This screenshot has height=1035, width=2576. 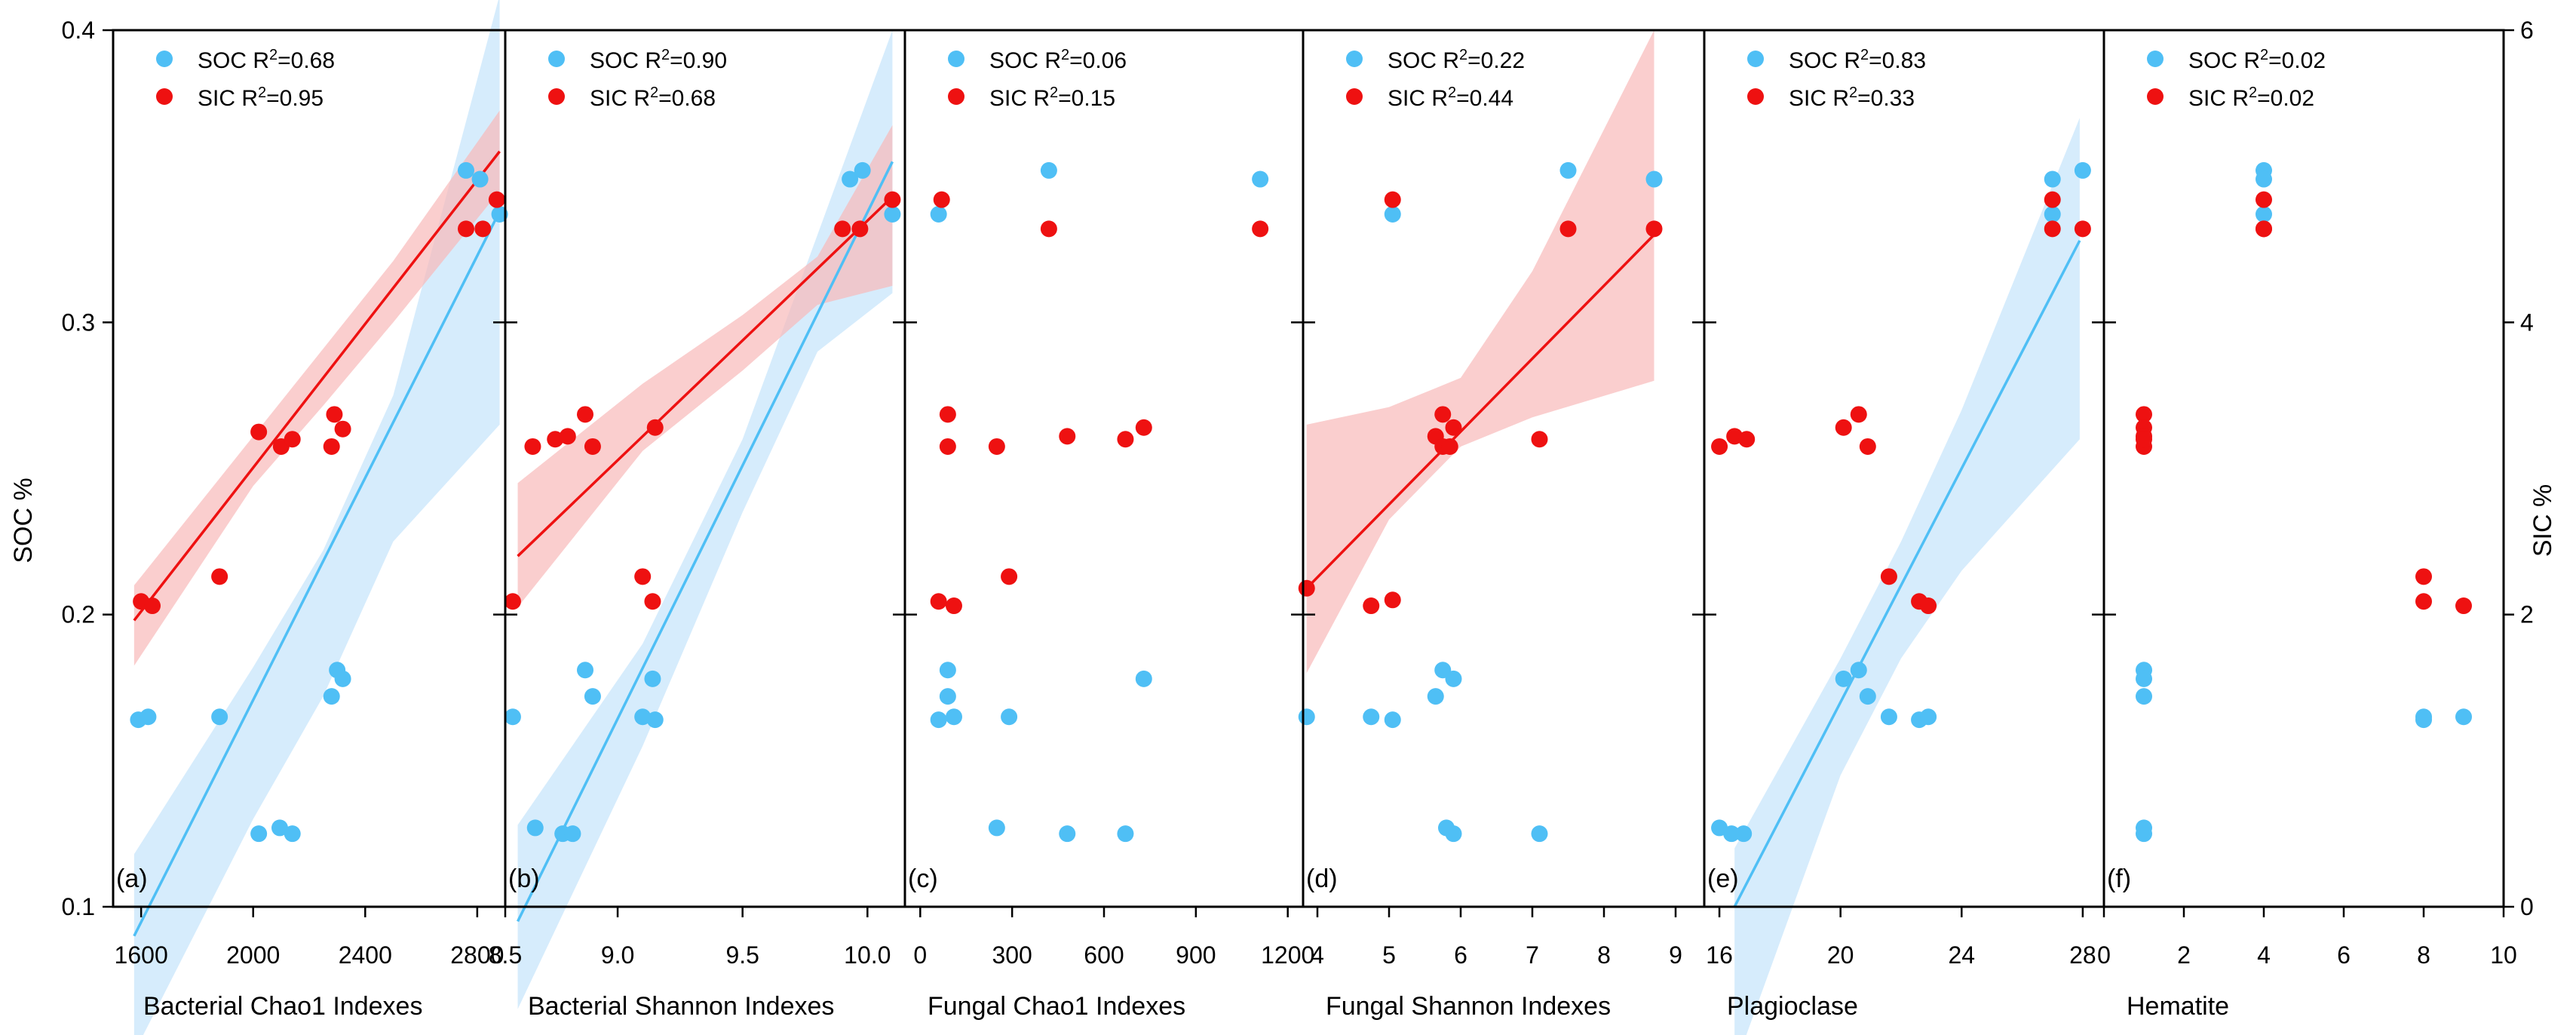 I want to click on soc-fit-line, so click(x=1907, y=574).